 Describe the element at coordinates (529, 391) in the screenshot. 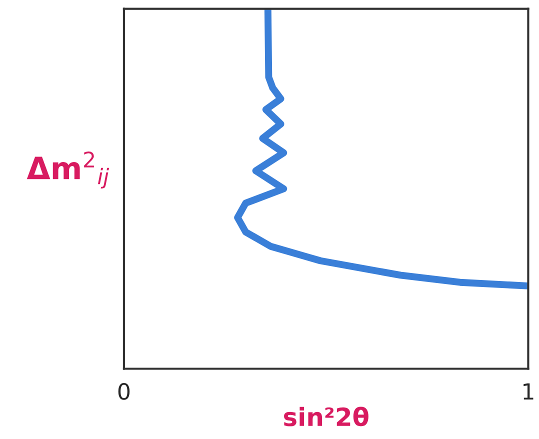

I see `x-tick-label: 1` at that location.